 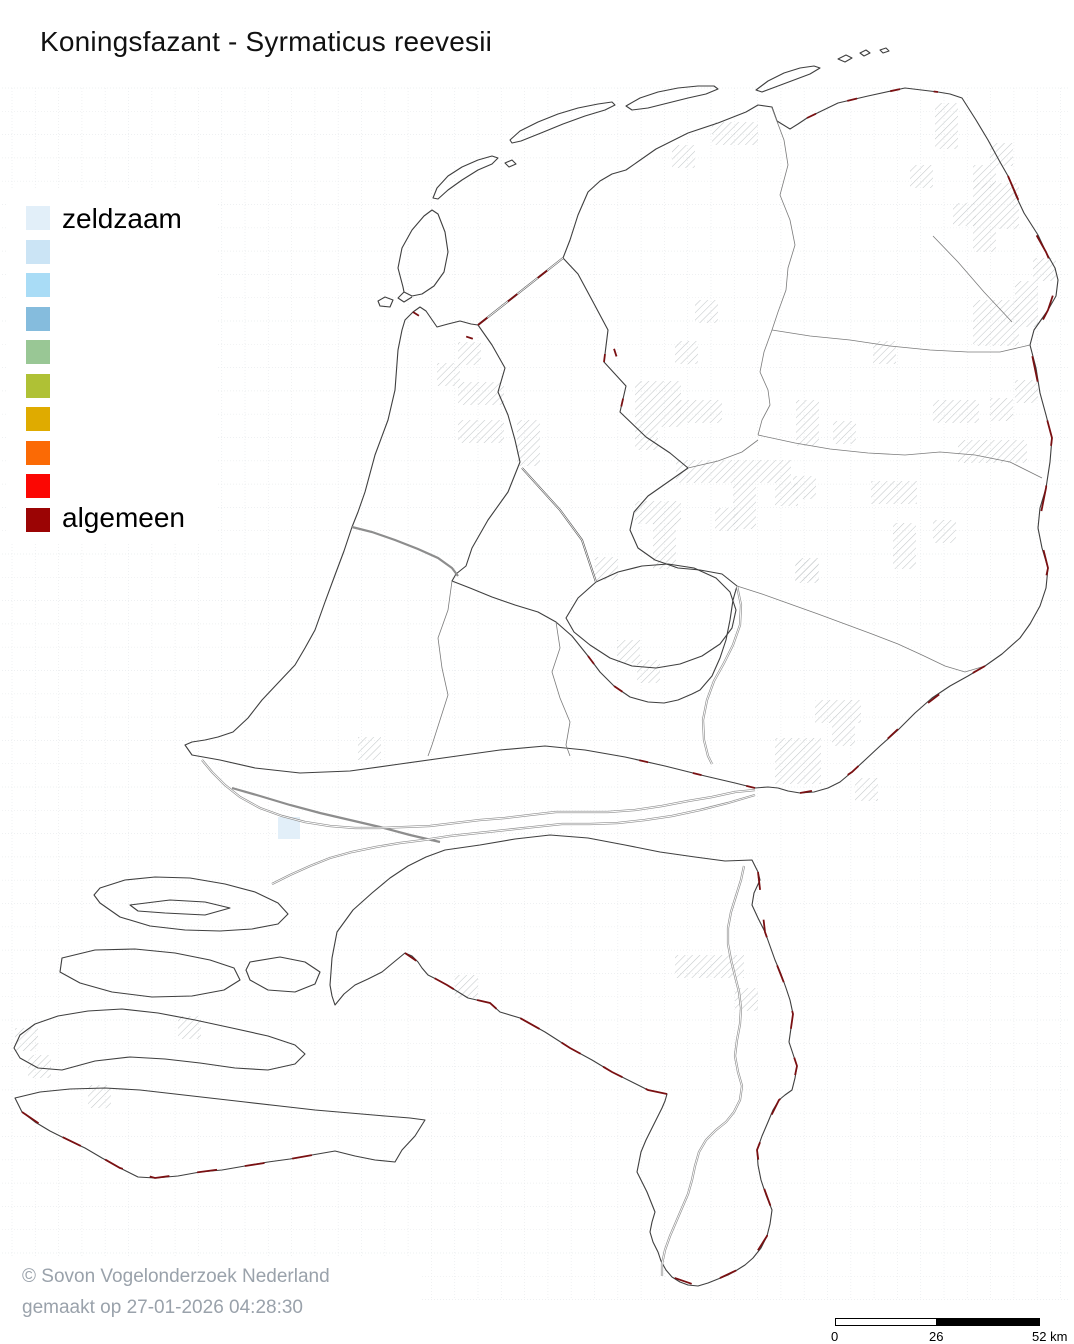 I want to click on observation-cells, so click(x=289, y=828).